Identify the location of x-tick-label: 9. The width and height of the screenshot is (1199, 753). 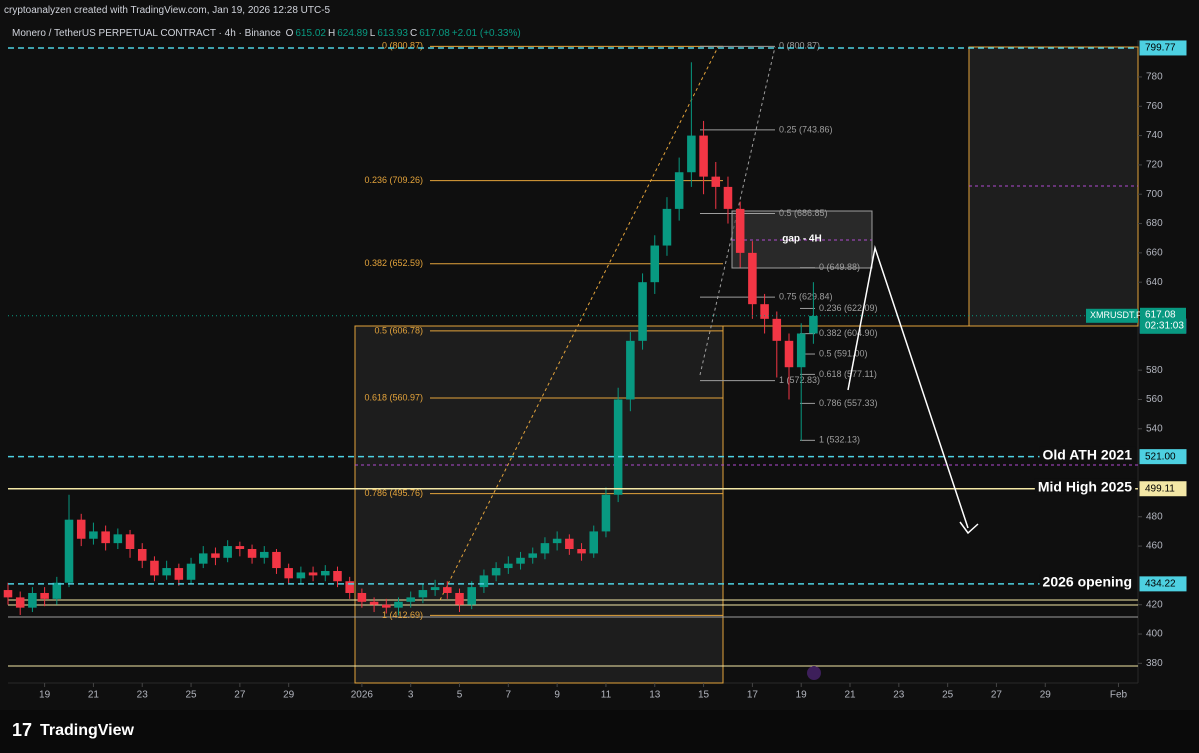
(557, 695).